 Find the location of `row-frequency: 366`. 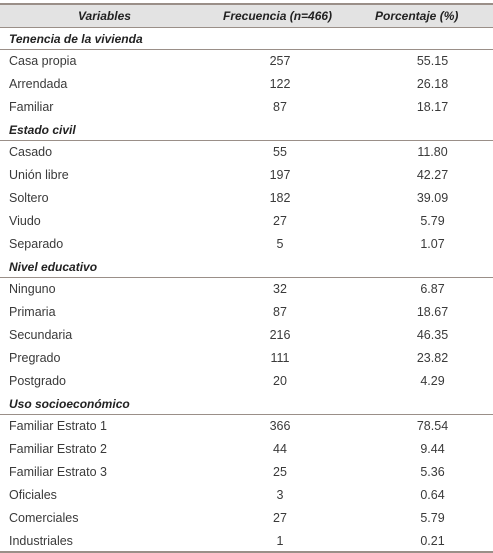

row-frequency: 366 is located at coordinates (280, 426).